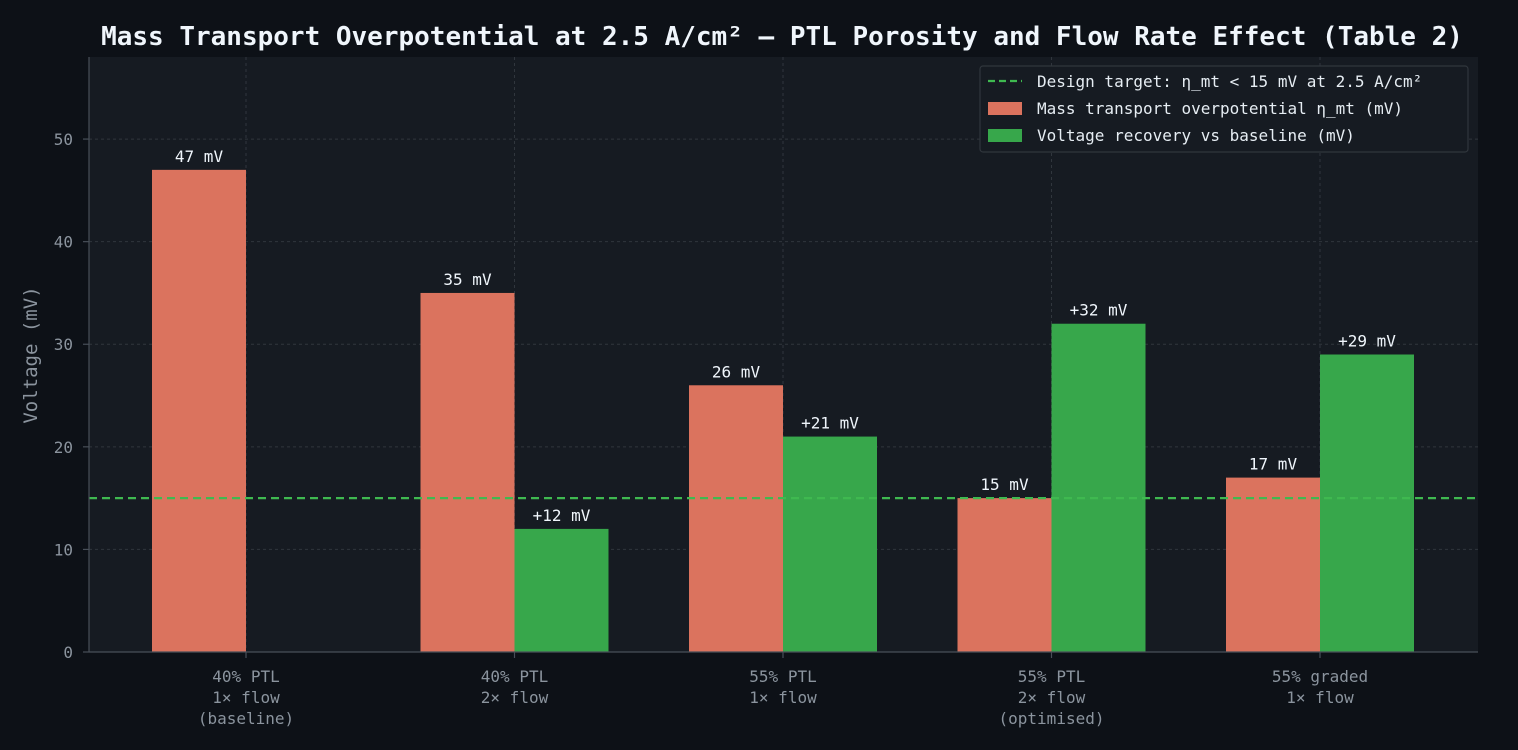 This screenshot has width=1518, height=750. Describe the element at coordinates (562, 515) in the screenshot. I see `data-label: +12 mV` at that location.